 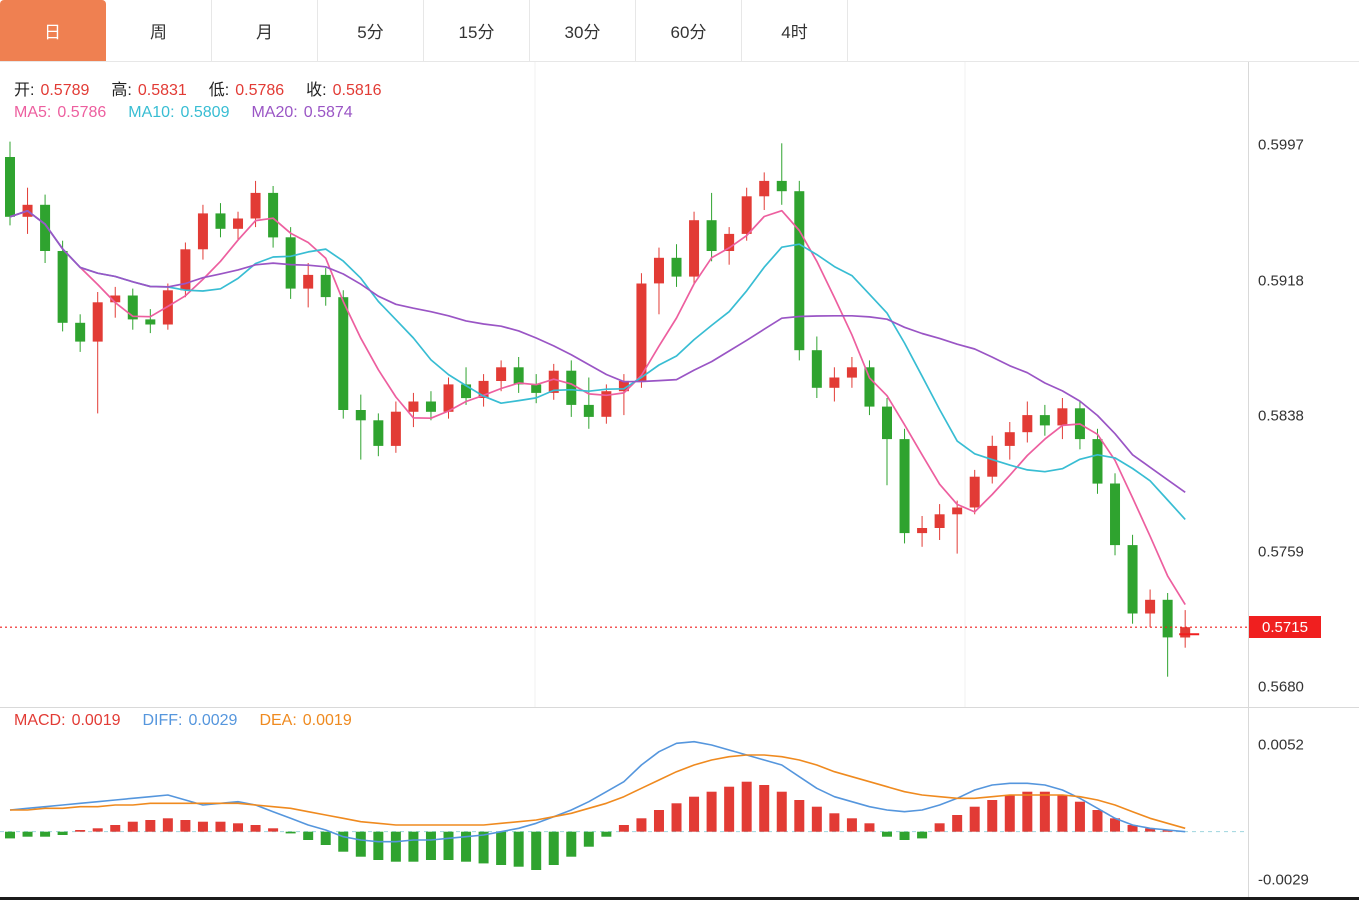 I want to click on last-price-tag: 0.5715, so click(x=1285, y=627).